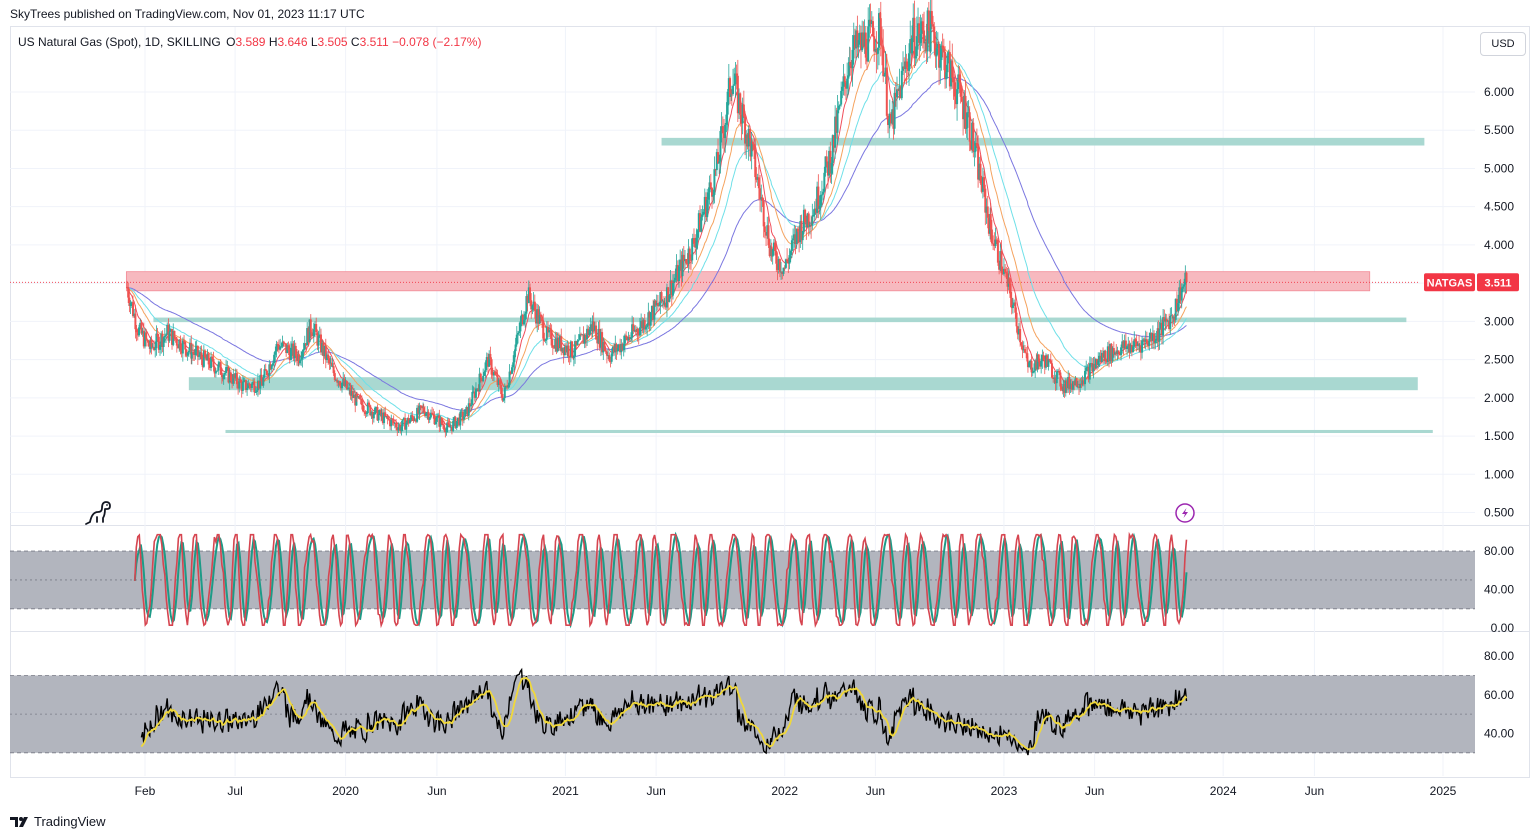  What do you see at coordinates (98, 513) in the screenshot?
I see `dinosaur-icon` at bounding box center [98, 513].